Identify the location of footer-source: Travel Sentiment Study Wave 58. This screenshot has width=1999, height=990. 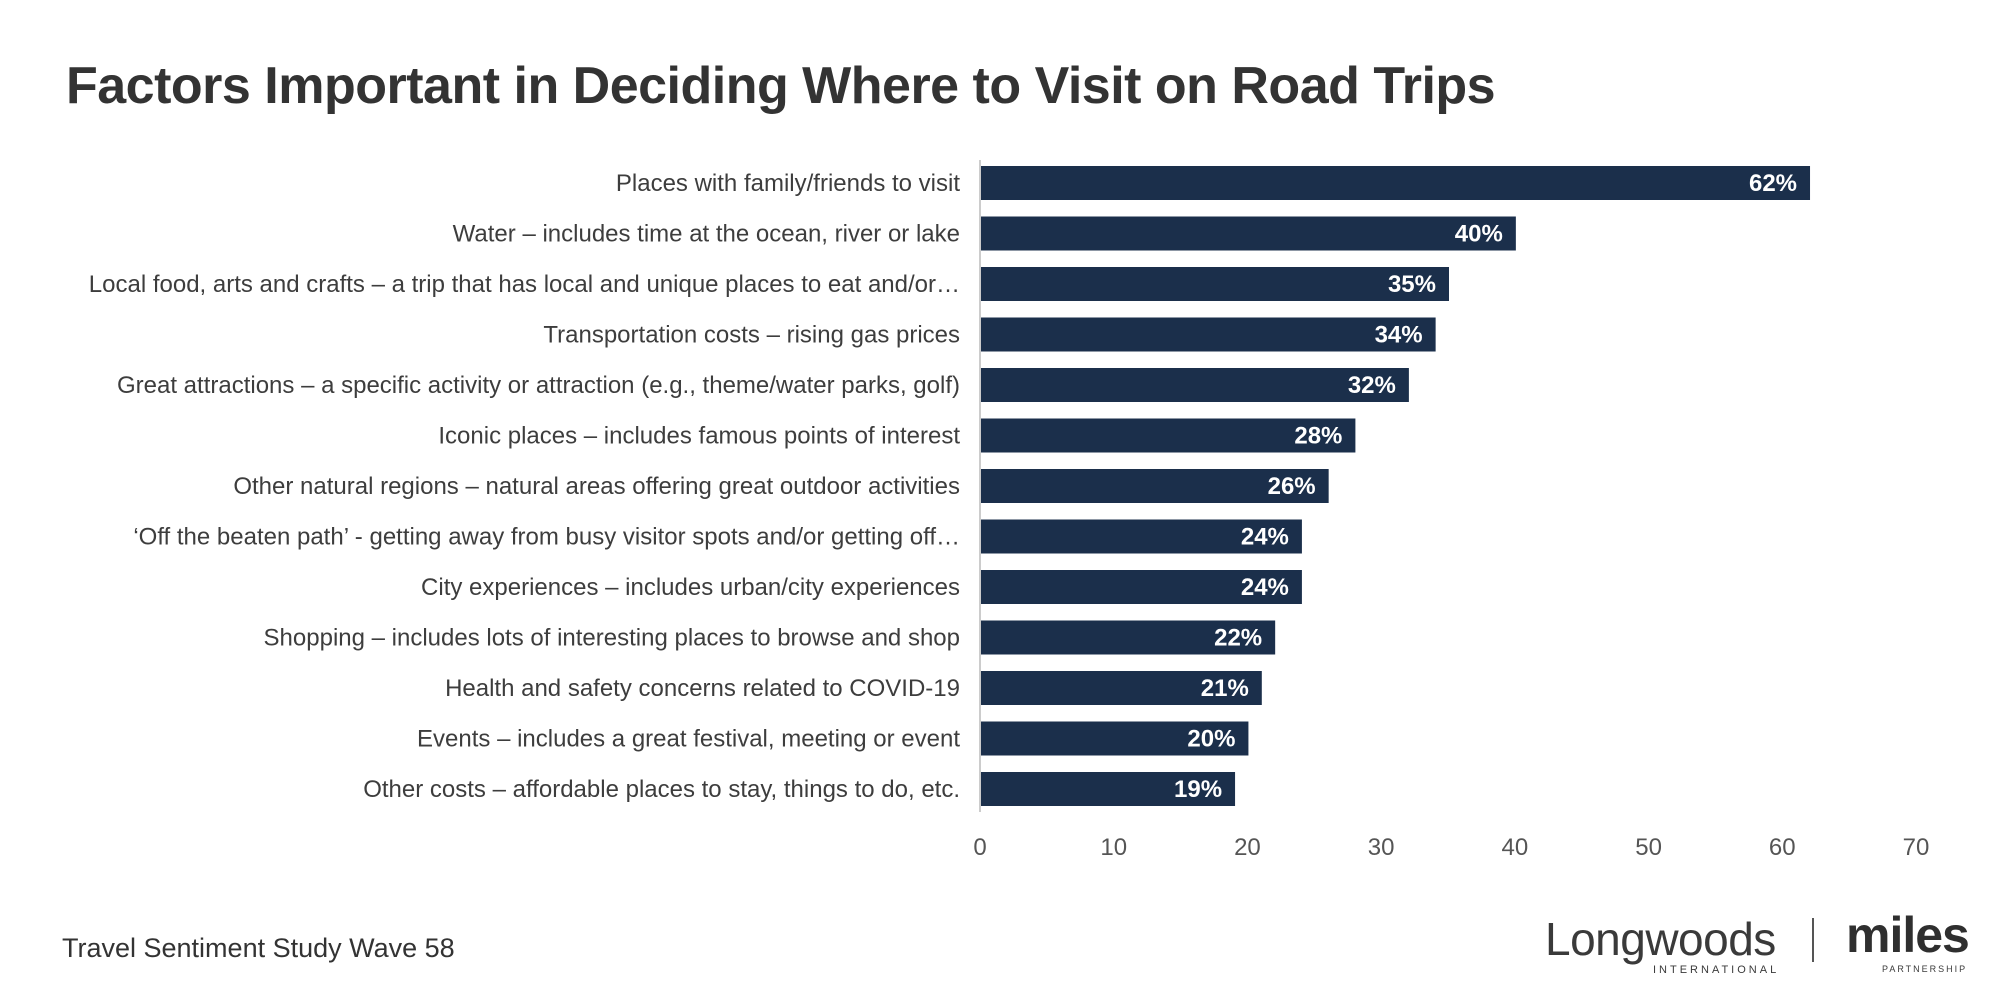
(258, 948).